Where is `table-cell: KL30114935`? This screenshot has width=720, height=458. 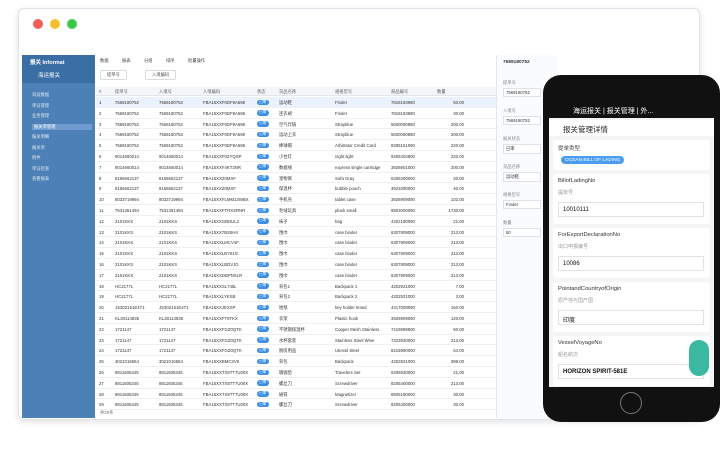
table-cell: KL30114935 is located at coordinates (171, 318).